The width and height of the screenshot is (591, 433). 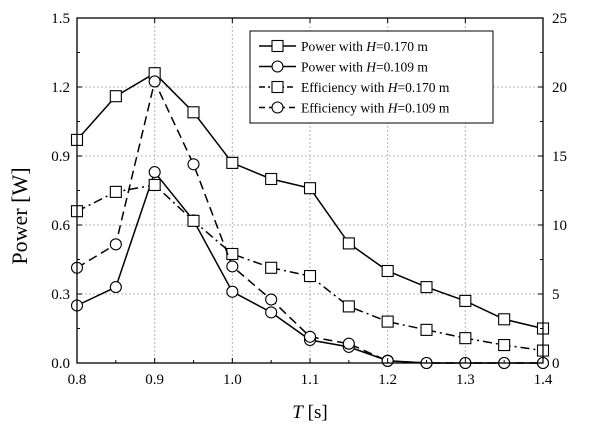 I want to click on x-axis-label: T [s], so click(x=309, y=412).